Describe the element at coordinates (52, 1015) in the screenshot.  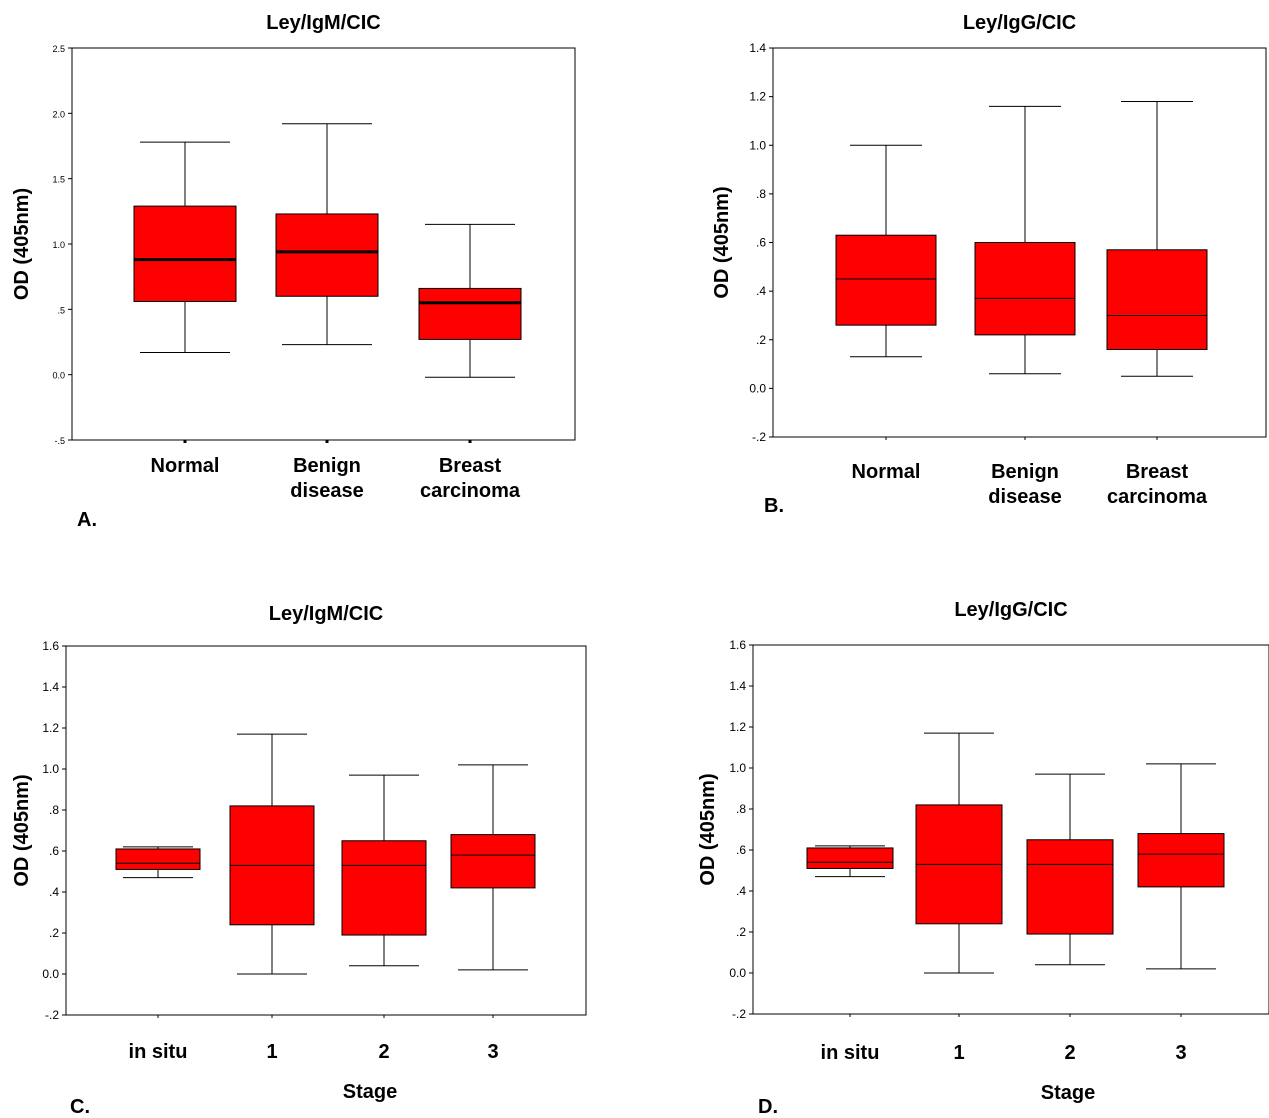
I see `y-tick-label-c: -.2` at that location.